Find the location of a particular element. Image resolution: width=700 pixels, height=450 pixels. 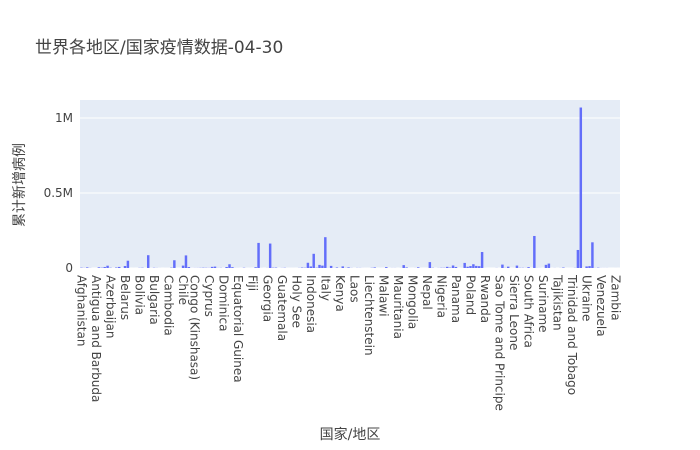

x-tick-label: Holy See is located at coordinates (296, 301).